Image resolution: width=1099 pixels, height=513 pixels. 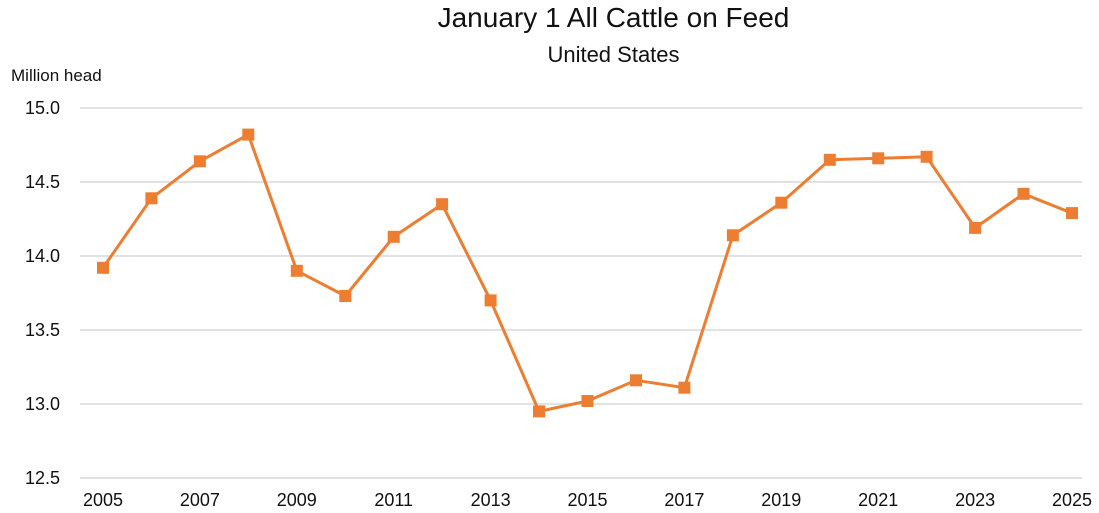 What do you see at coordinates (42, 256) in the screenshot?
I see `y-tick-label: 14.0` at bounding box center [42, 256].